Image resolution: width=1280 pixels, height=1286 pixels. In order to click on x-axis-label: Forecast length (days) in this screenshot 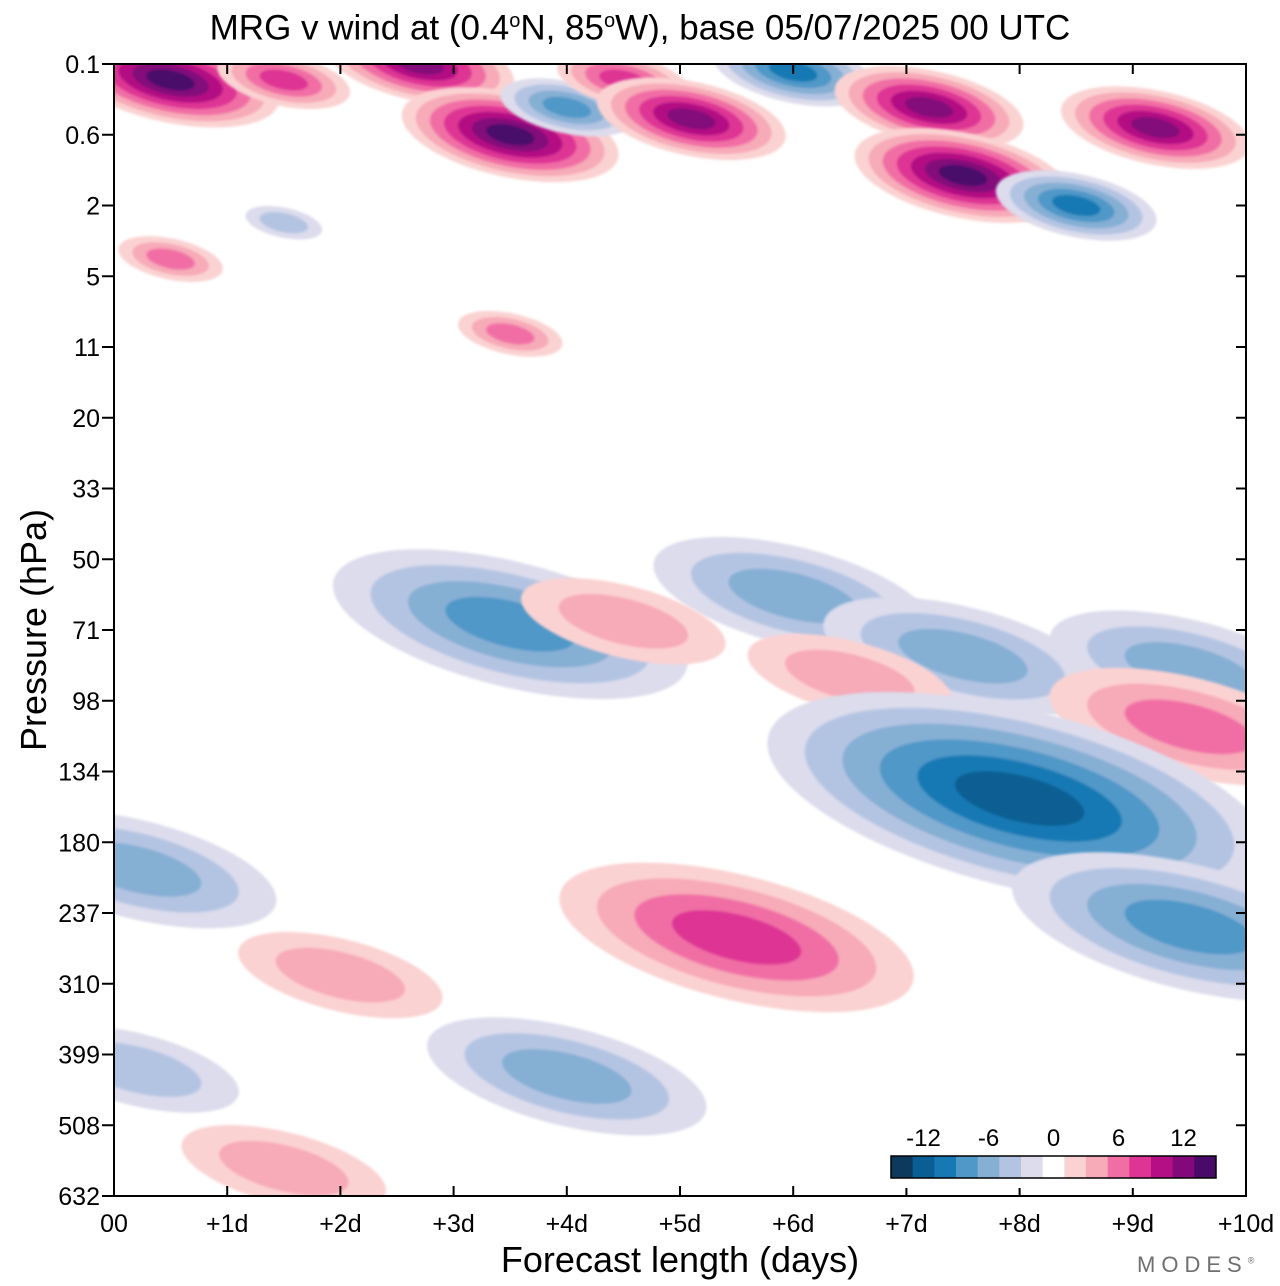, I will do `click(680, 1259)`.